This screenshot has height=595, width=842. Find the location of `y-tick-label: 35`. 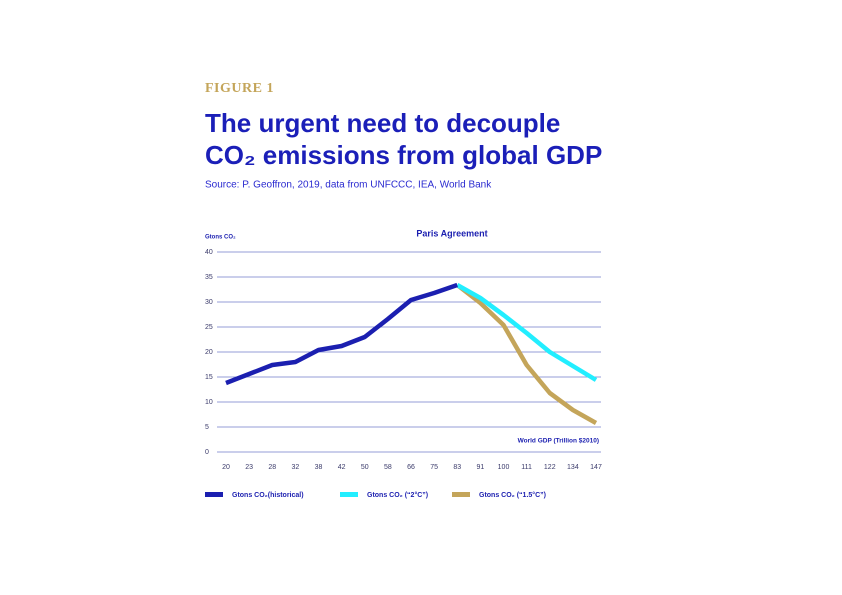

y-tick-label: 35 is located at coordinates (209, 277).